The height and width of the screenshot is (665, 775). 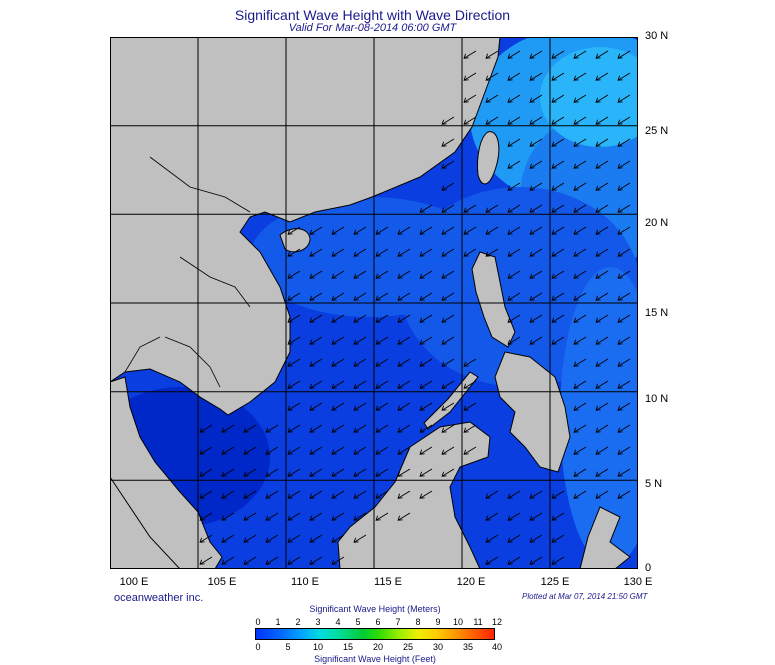 I want to click on colorbar-meter-tick: 7, so click(x=398, y=622).